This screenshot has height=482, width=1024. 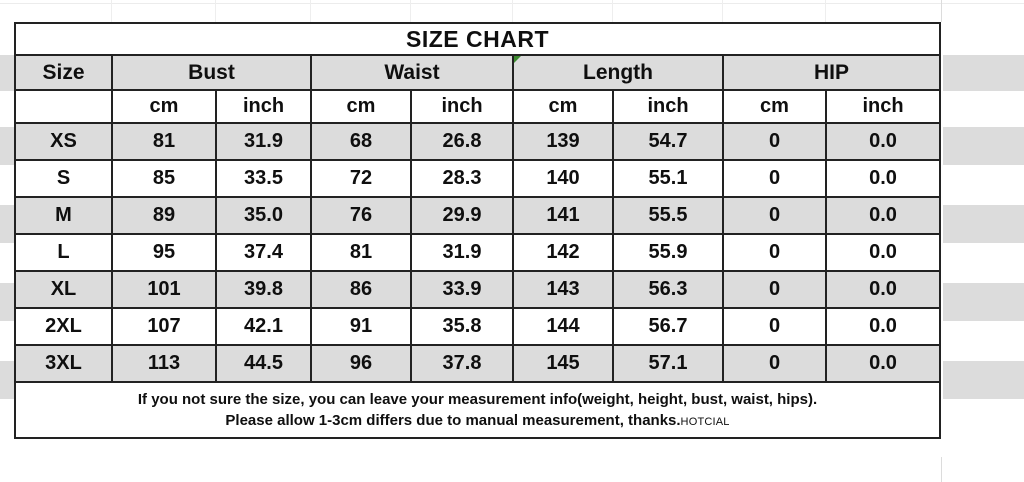 What do you see at coordinates (164, 215) in the screenshot?
I see `value-cell: 89` at bounding box center [164, 215].